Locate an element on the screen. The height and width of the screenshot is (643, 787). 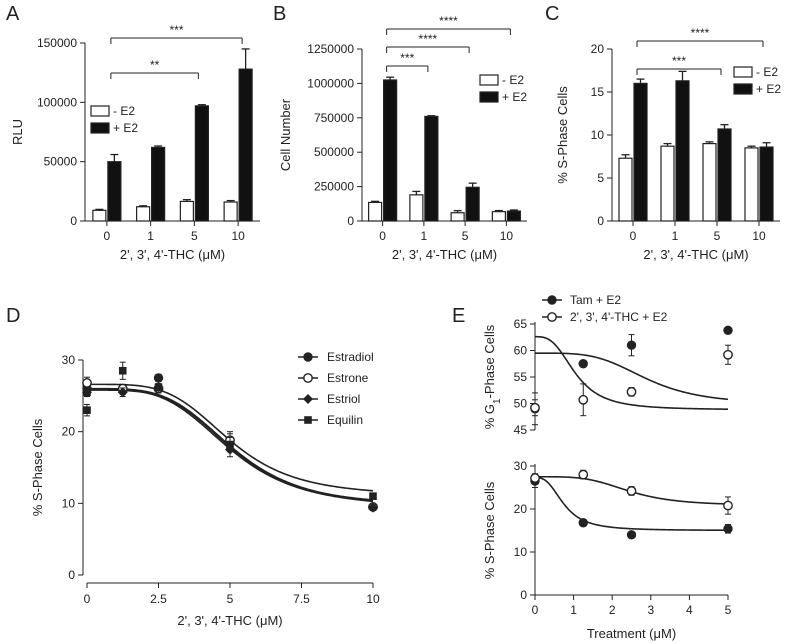
y-tick-label: 65 is located at coordinates (521, 324).